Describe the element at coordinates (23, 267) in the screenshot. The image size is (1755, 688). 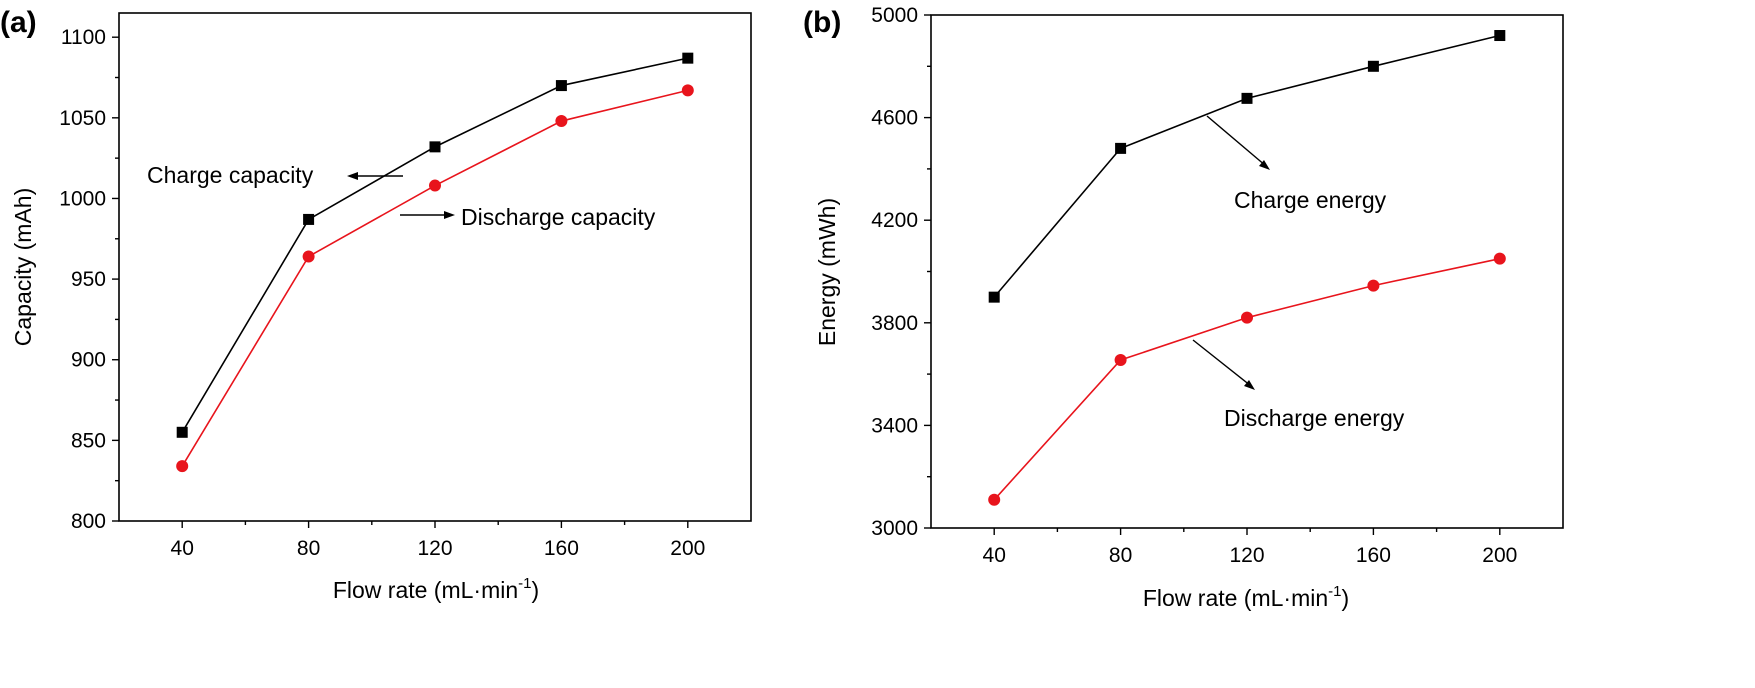
I see `y-axis-title-a: Capacity (mAh)` at that location.